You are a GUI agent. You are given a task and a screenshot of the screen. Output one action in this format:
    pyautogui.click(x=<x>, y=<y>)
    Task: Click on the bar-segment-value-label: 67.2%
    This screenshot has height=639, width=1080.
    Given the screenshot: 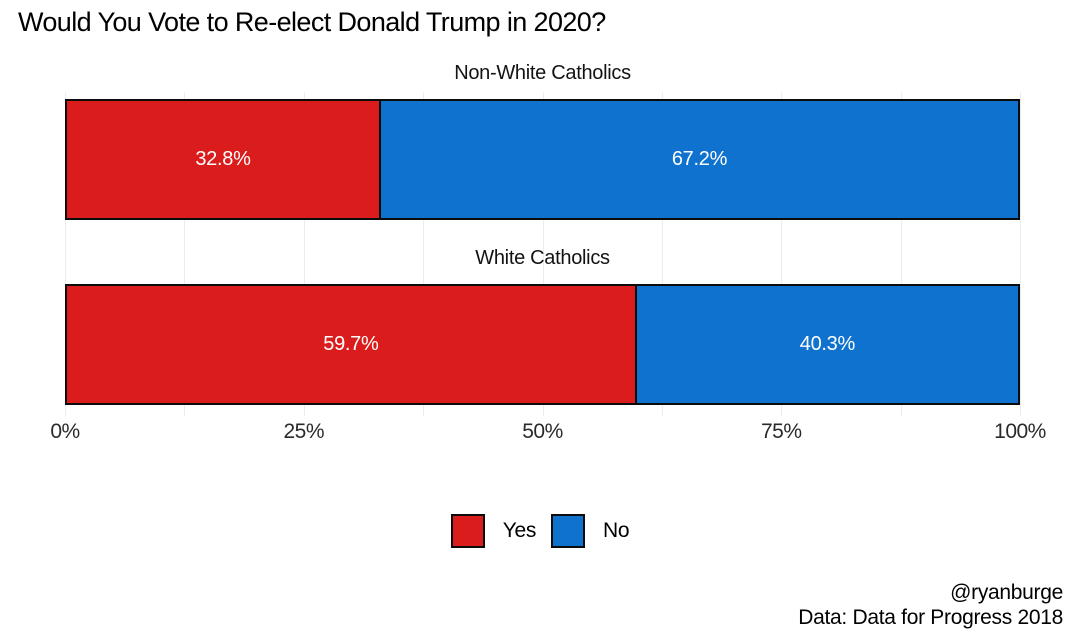 What is the action you would take?
    pyautogui.click(x=699, y=159)
    